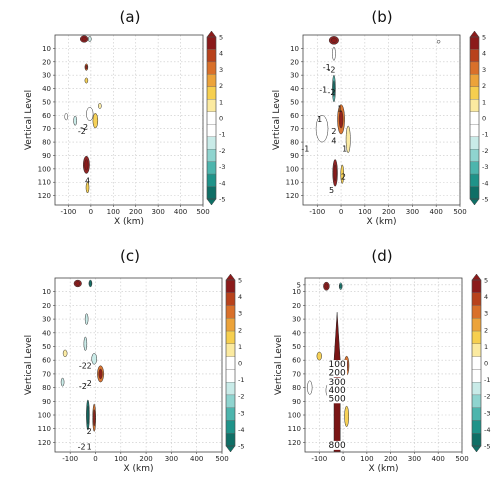  Describe the element at coordinates (438, 459) in the screenshot. I see `x-tick-label: 400` at that location.